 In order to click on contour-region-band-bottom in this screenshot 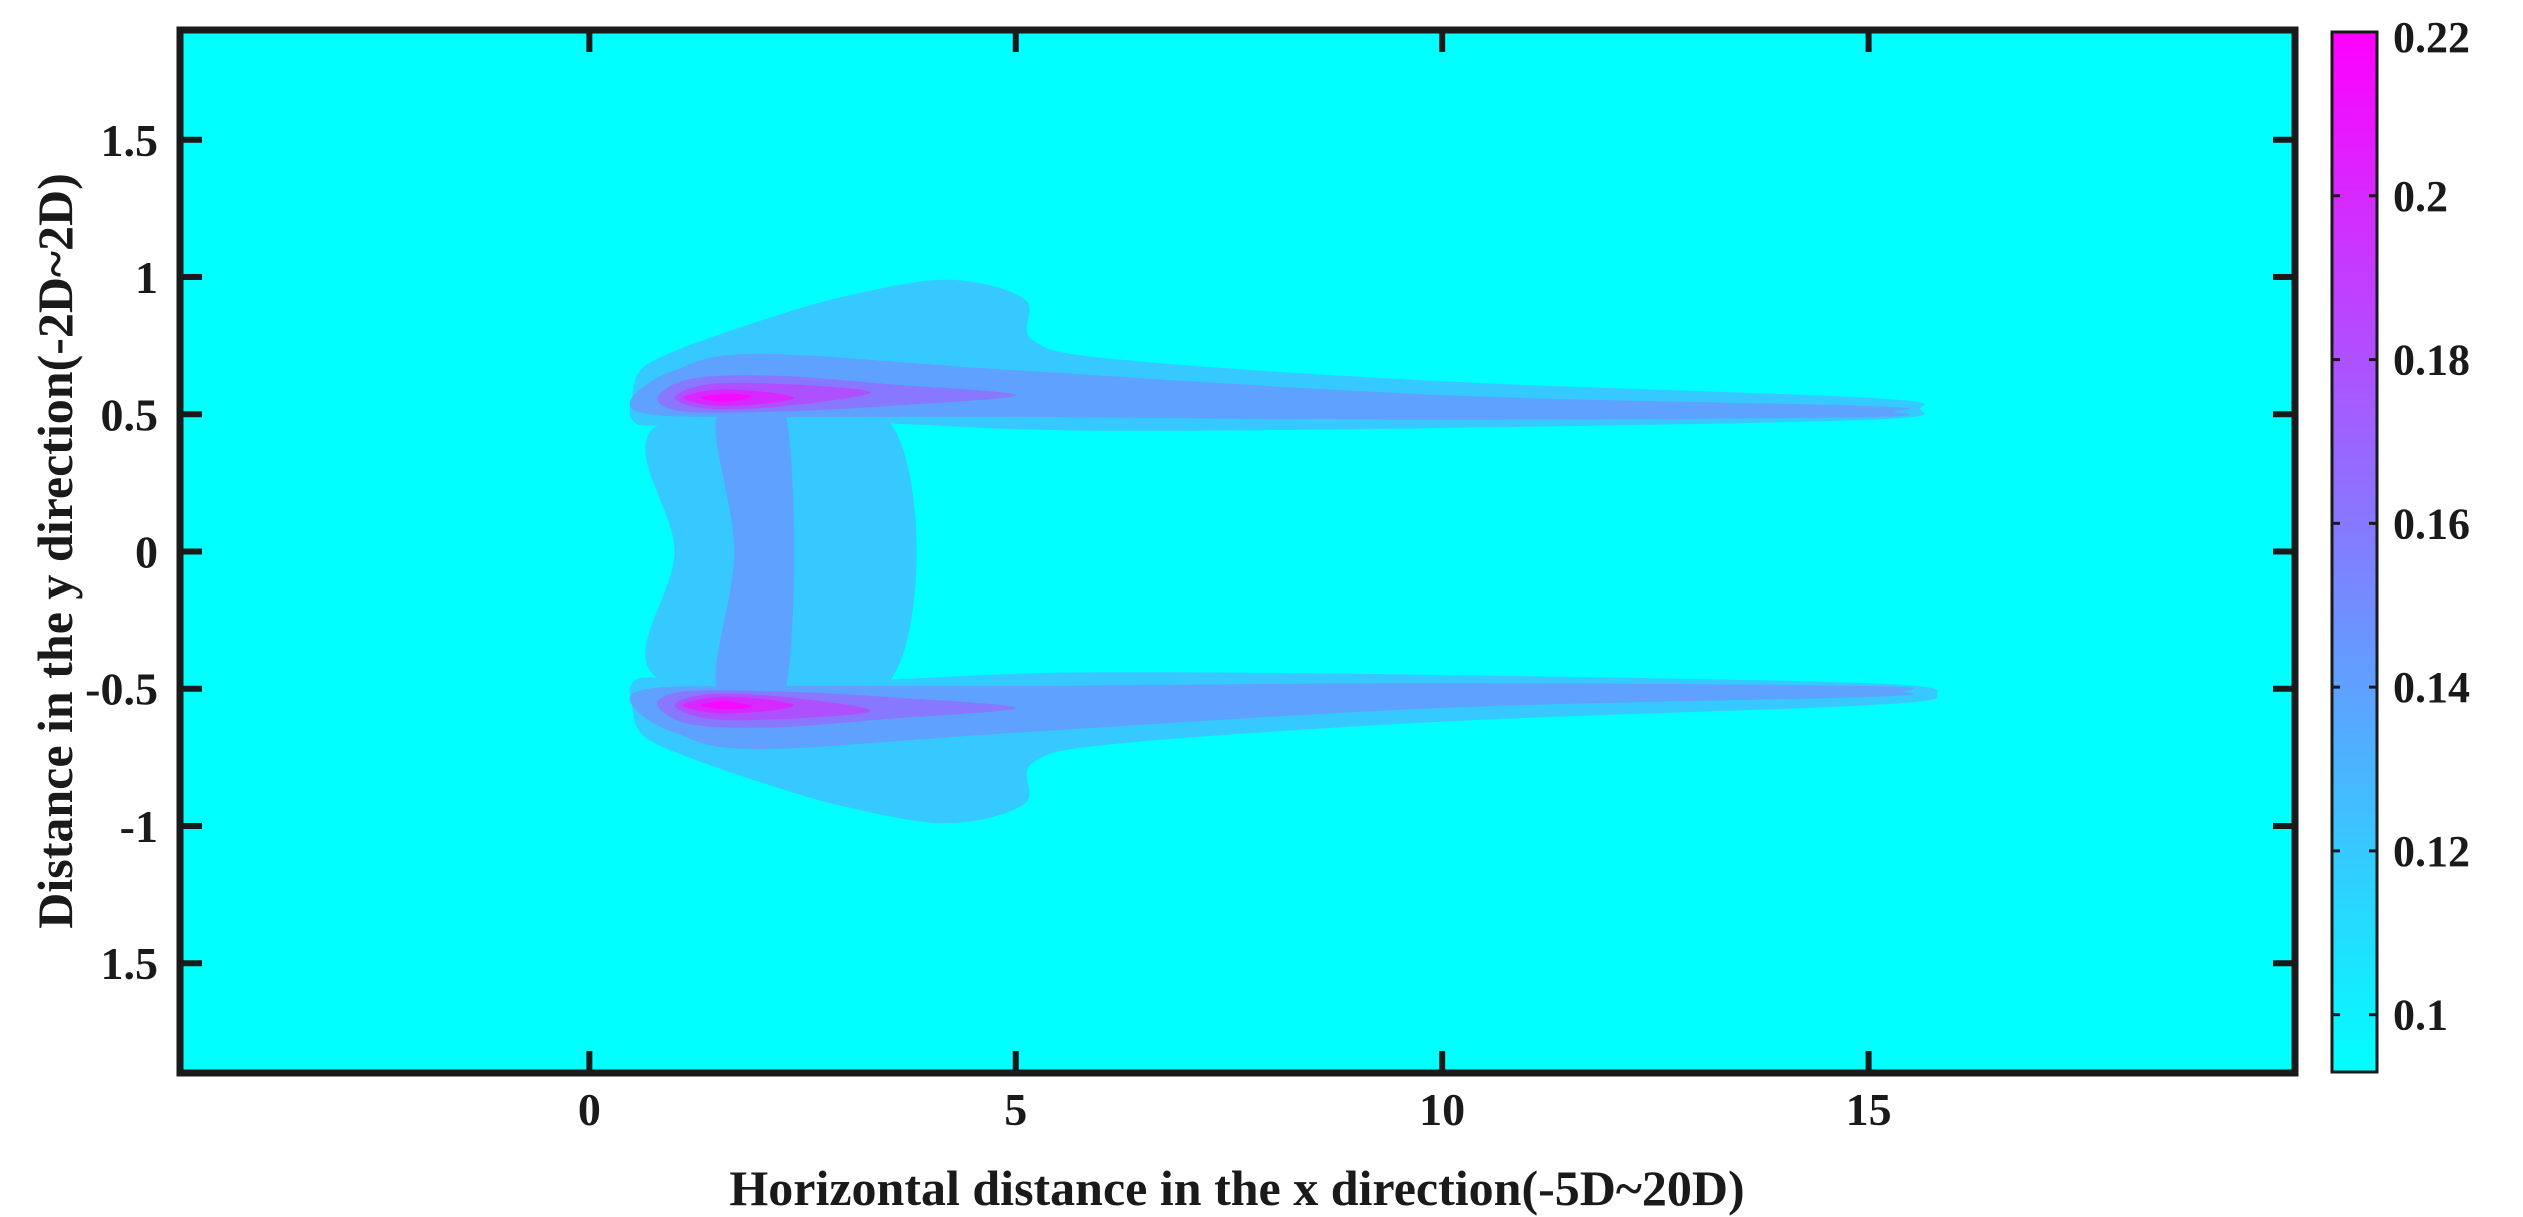, I will do `click(1272, 716)`.